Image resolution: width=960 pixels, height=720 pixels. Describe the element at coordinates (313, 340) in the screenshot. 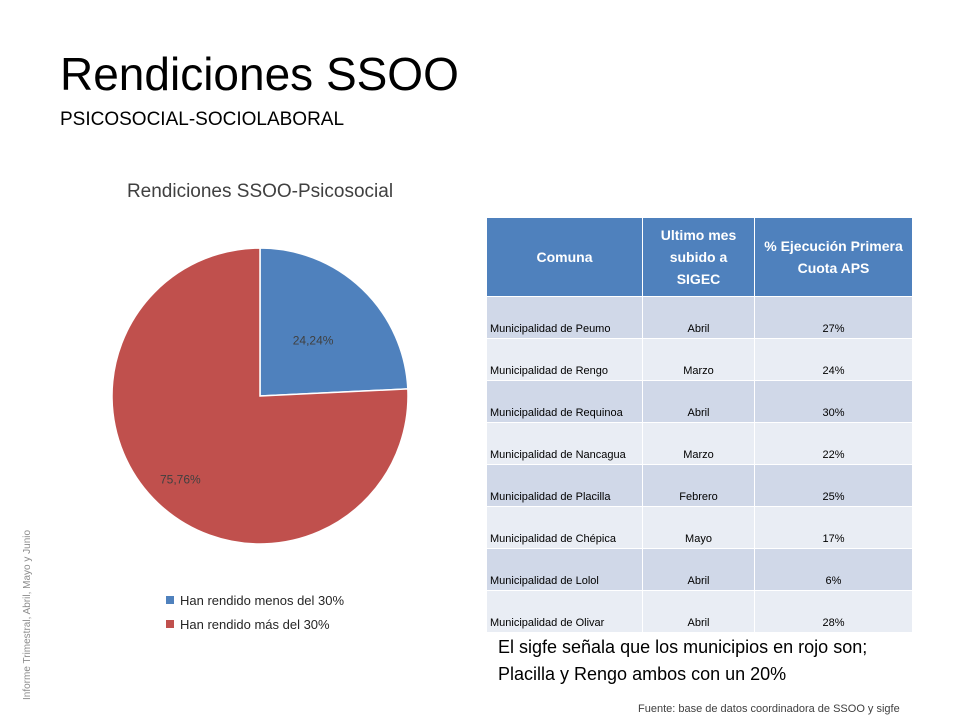

I see `pie-data-label: 24,24%` at that location.